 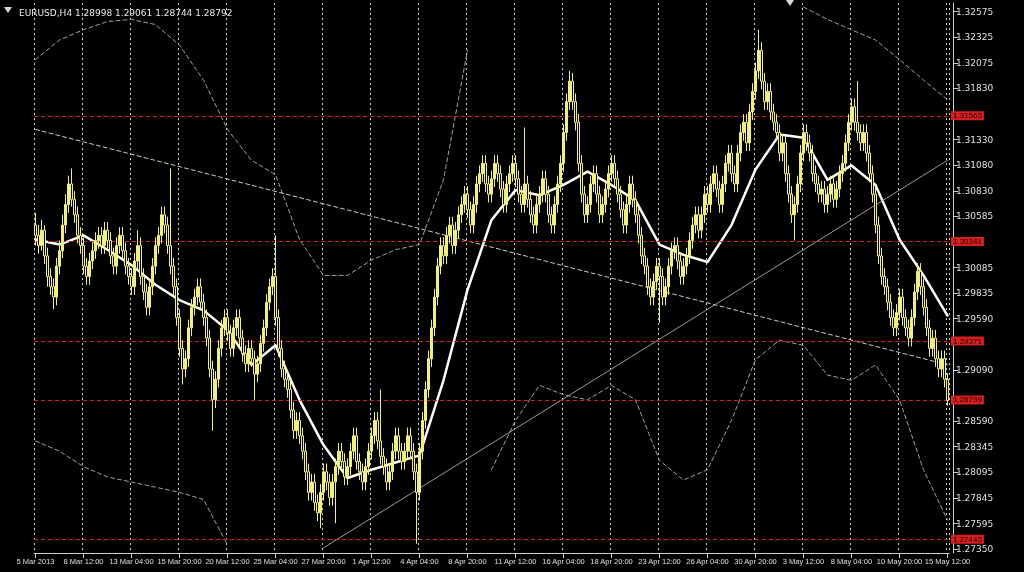 I want to click on y-tick-label: 1.27350, so click(x=975, y=548).